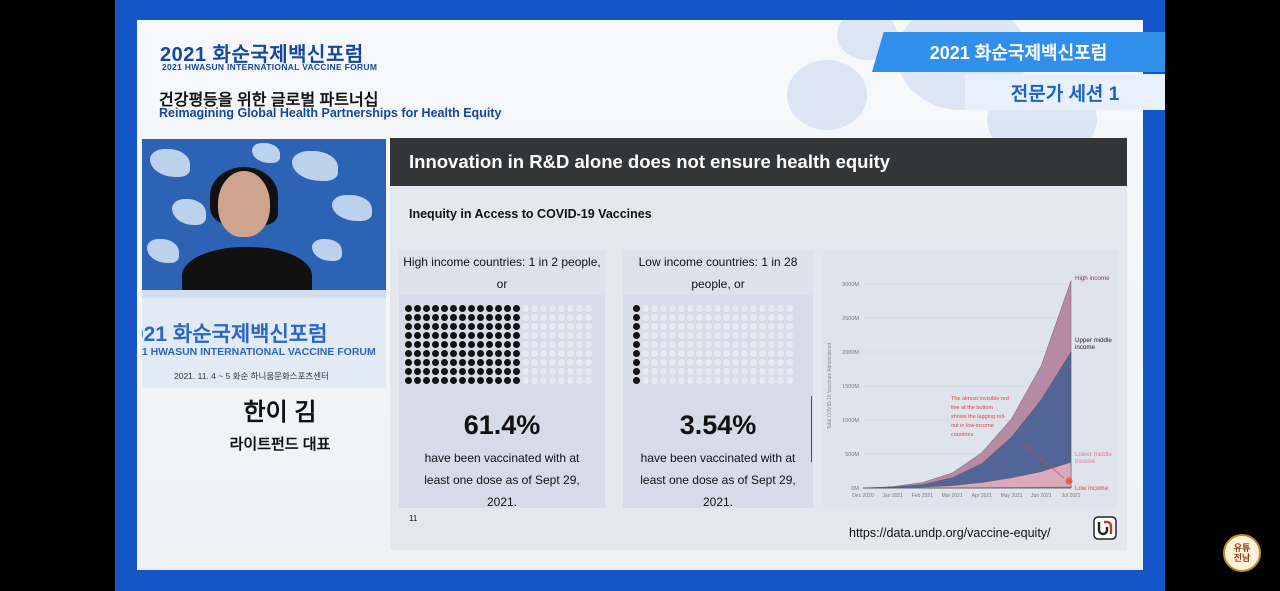  I want to click on annotation-pointer, so click(1043, 461).